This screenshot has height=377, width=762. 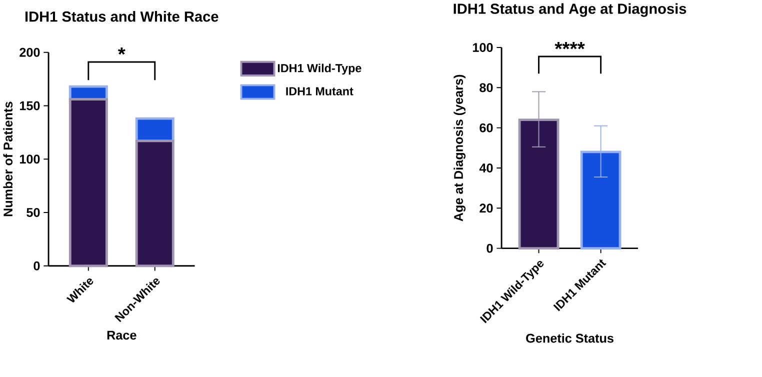 What do you see at coordinates (121, 335) in the screenshot?
I see `x-axis-title: Race` at bounding box center [121, 335].